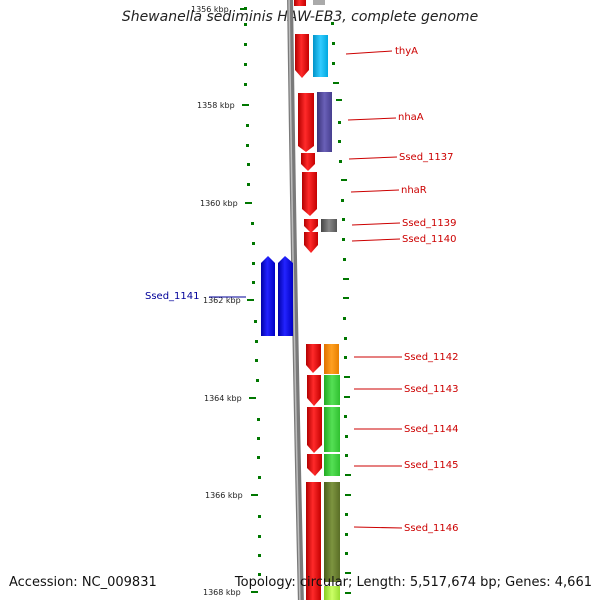 This screenshot has width=600, height=600. What do you see at coordinates (411, 117) in the screenshot?
I see `gene-label: nhaA` at bounding box center [411, 117].